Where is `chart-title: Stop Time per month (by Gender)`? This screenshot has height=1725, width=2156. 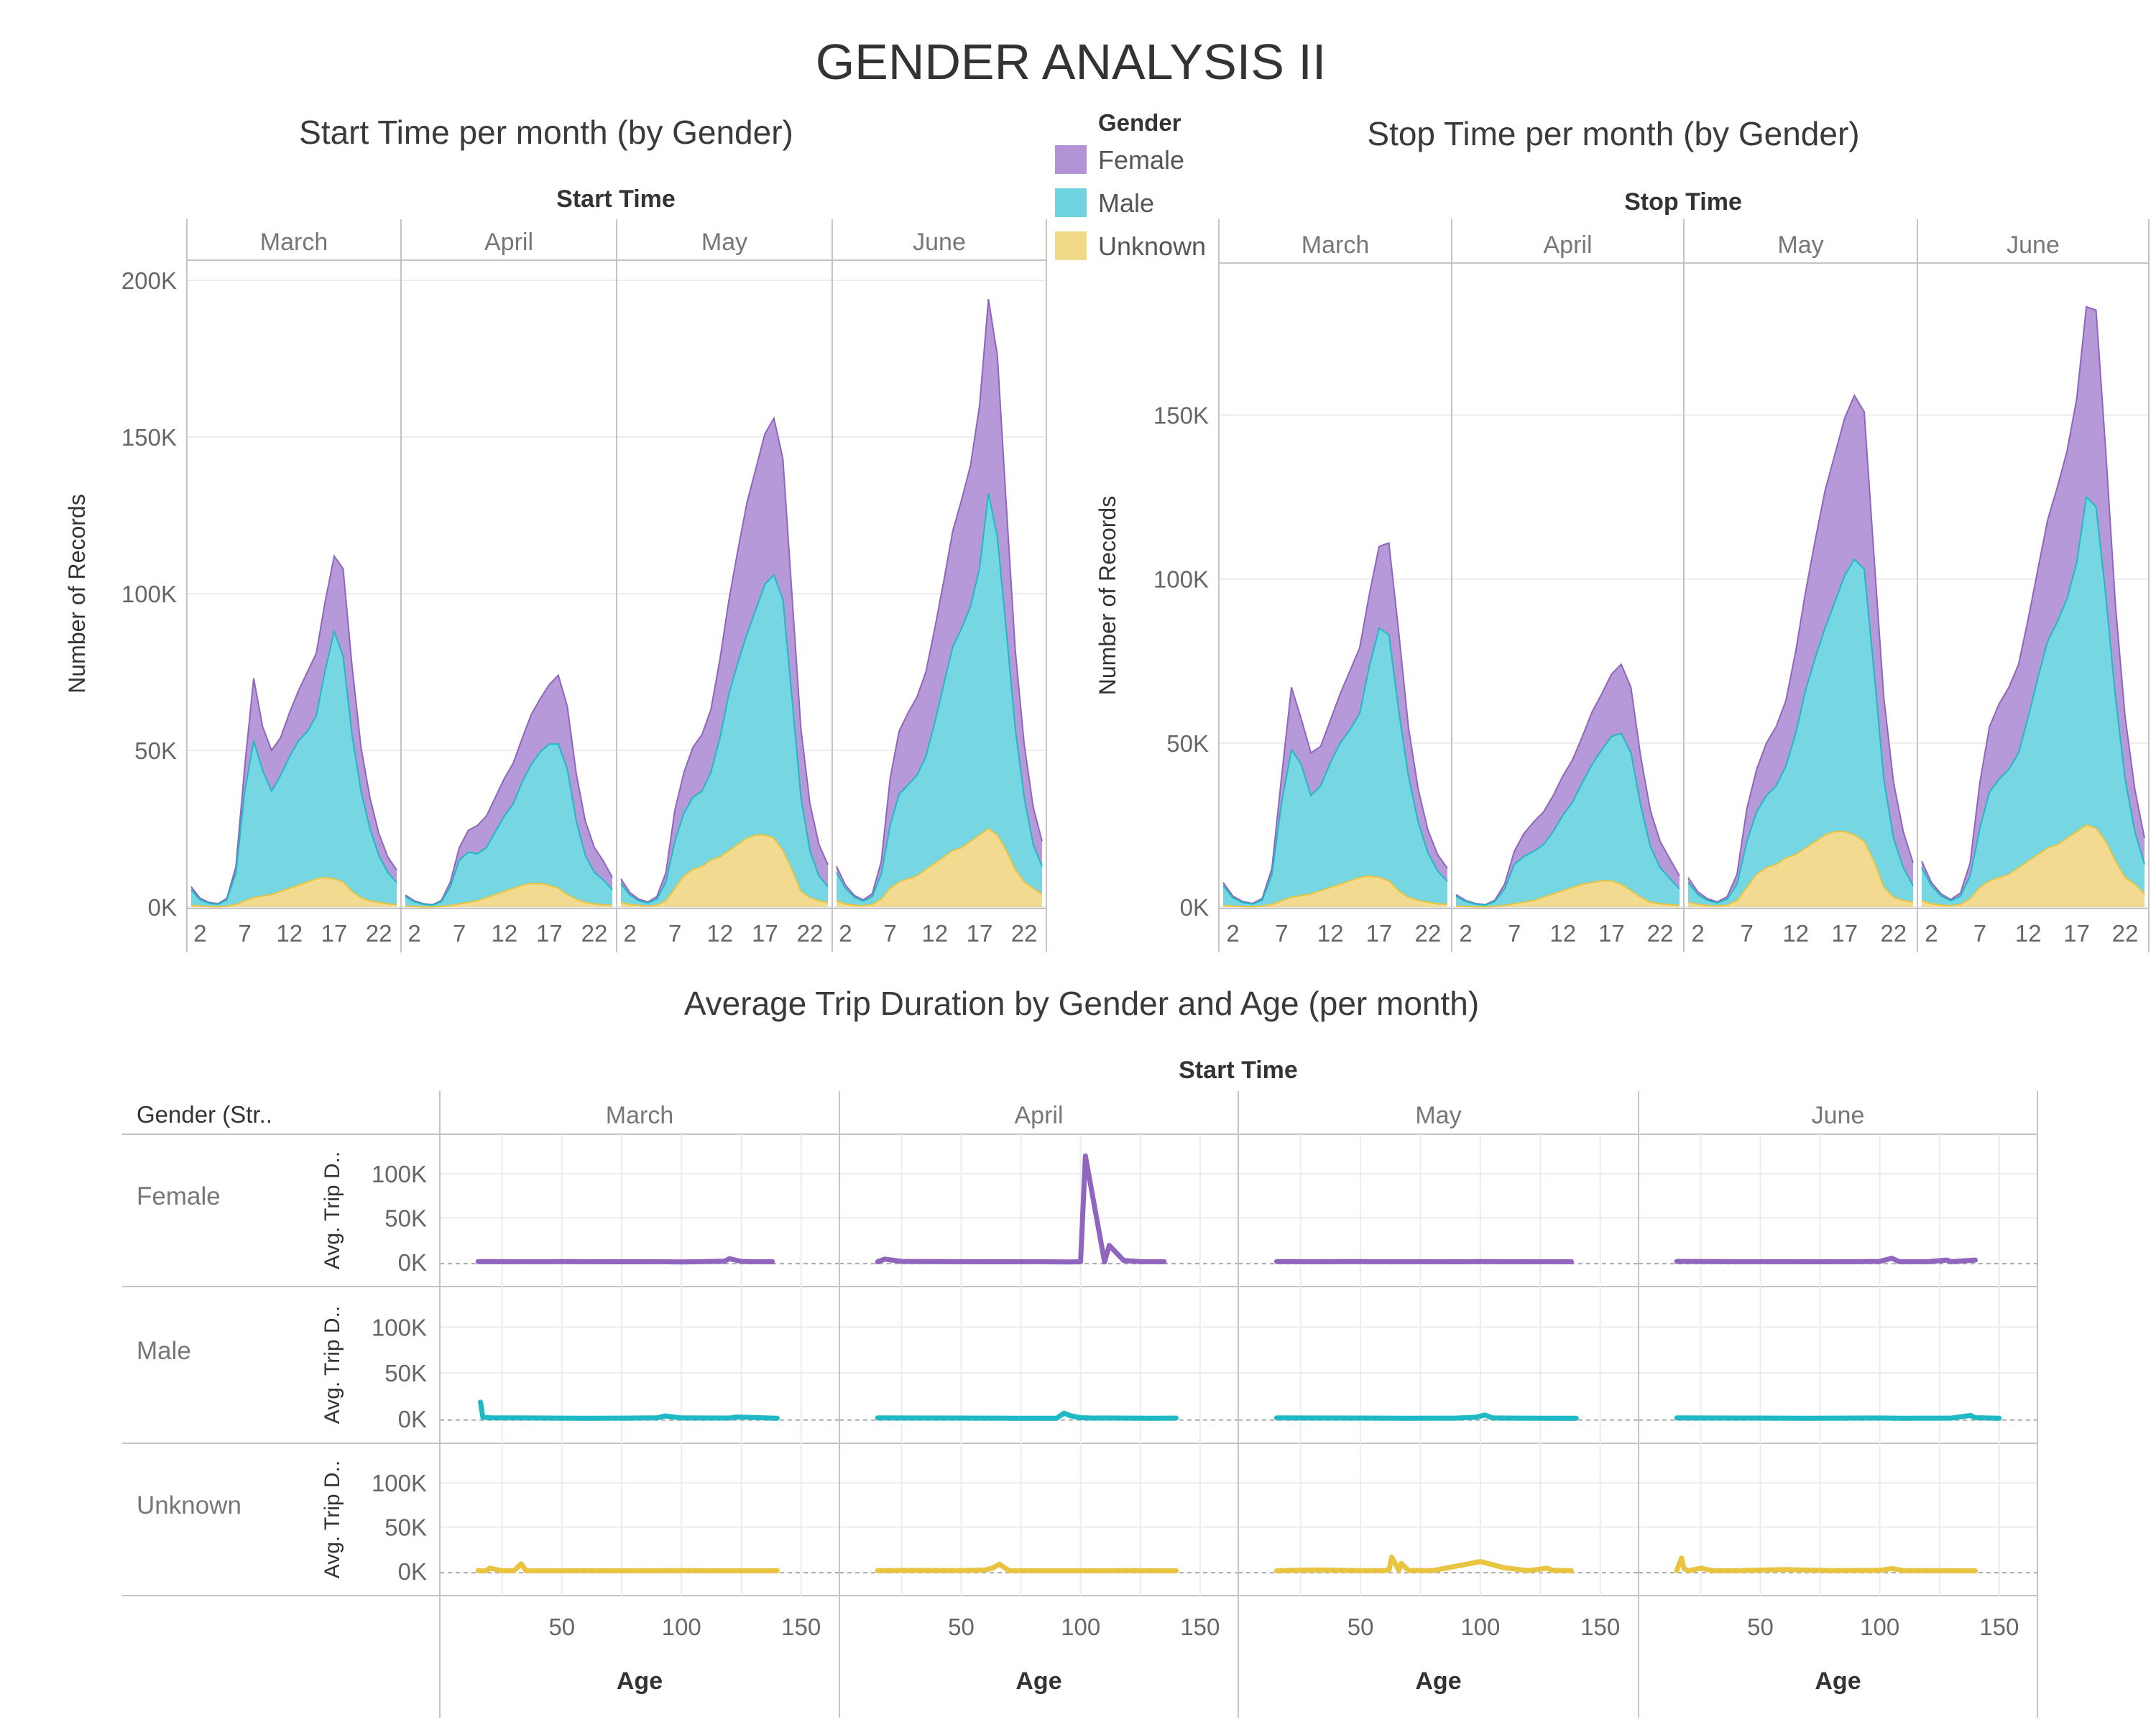 chart-title: Stop Time per month (by Gender) is located at coordinates (1613, 133).